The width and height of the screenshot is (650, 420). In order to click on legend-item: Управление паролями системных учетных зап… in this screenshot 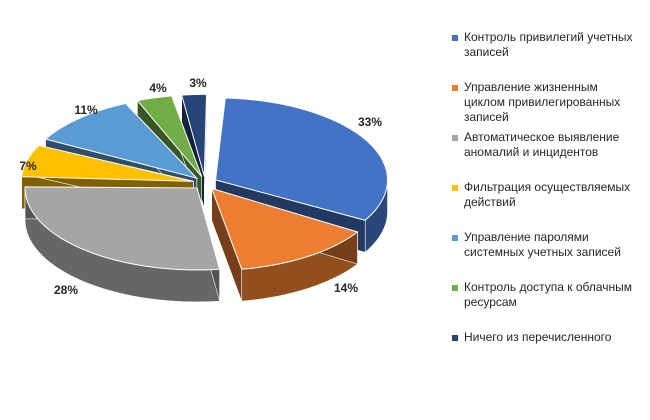, I will do `click(549, 255)`.